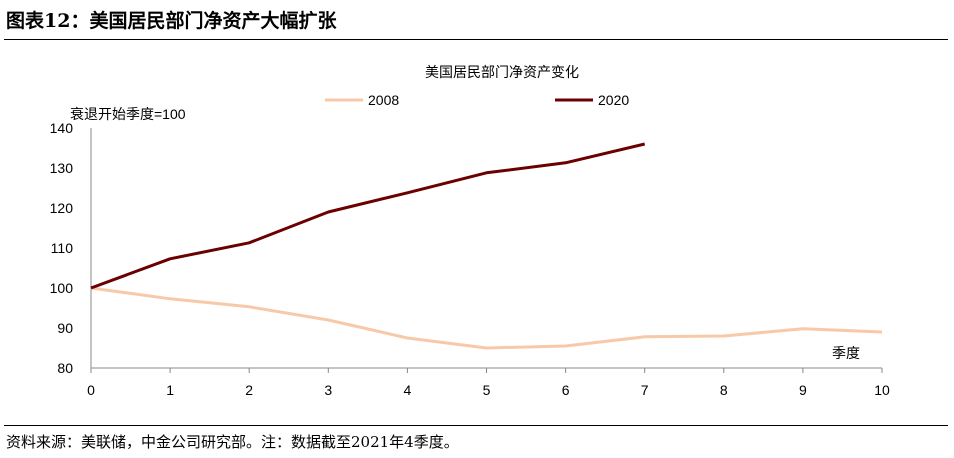 The image size is (954, 458). Describe the element at coordinates (62, 128) in the screenshot. I see `y-tick-label: 140` at that location.